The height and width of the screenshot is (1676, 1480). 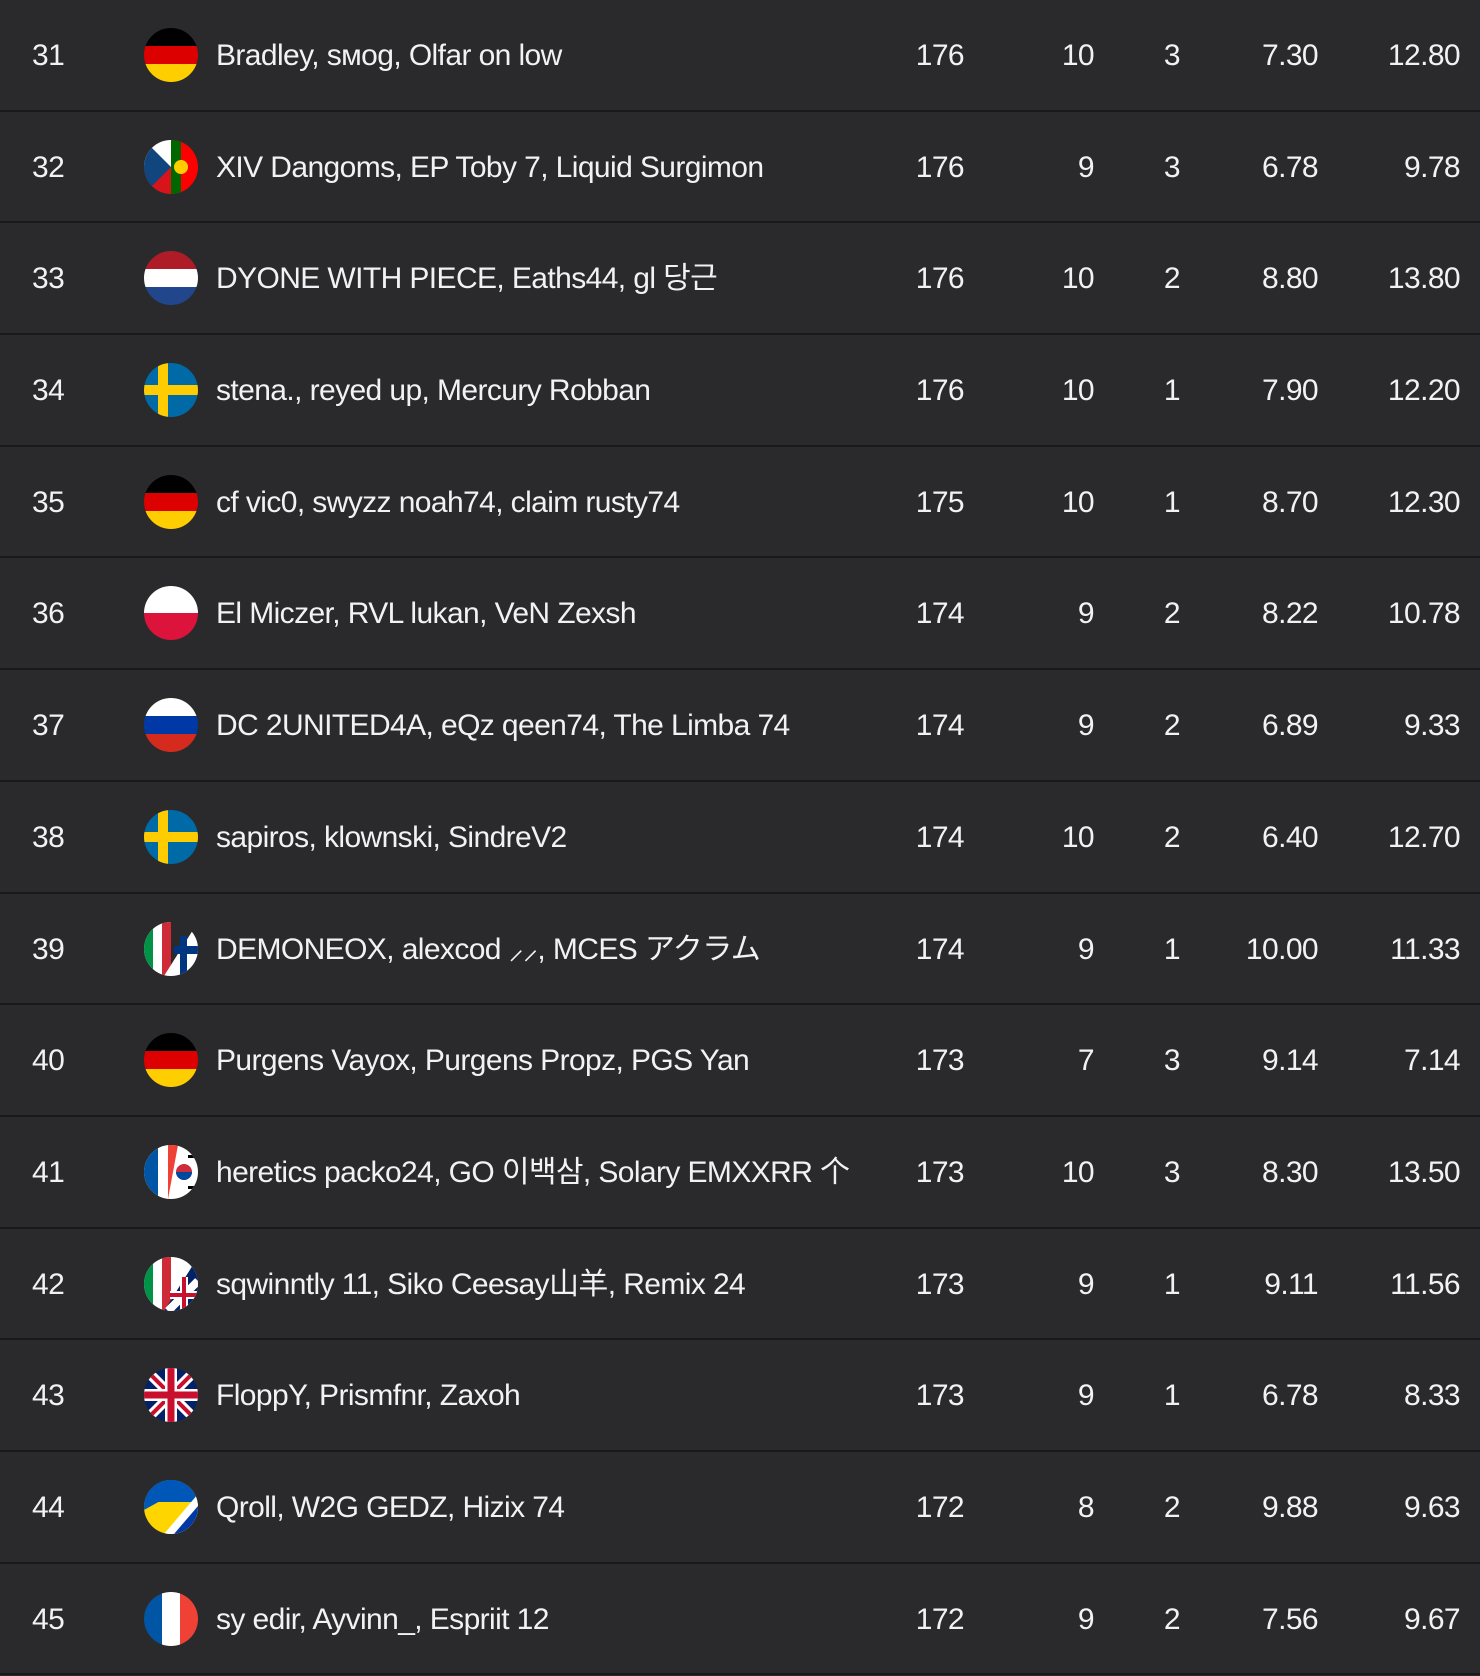 I want to click on rank-cell: 35, so click(x=48, y=502).